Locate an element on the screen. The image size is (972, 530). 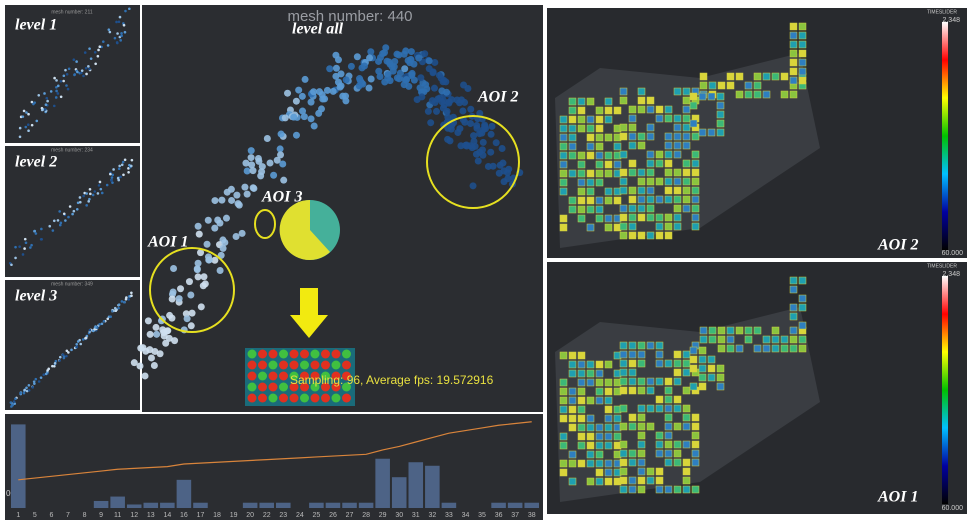
x-tick-label: 23 is located at coordinates (283, 515).